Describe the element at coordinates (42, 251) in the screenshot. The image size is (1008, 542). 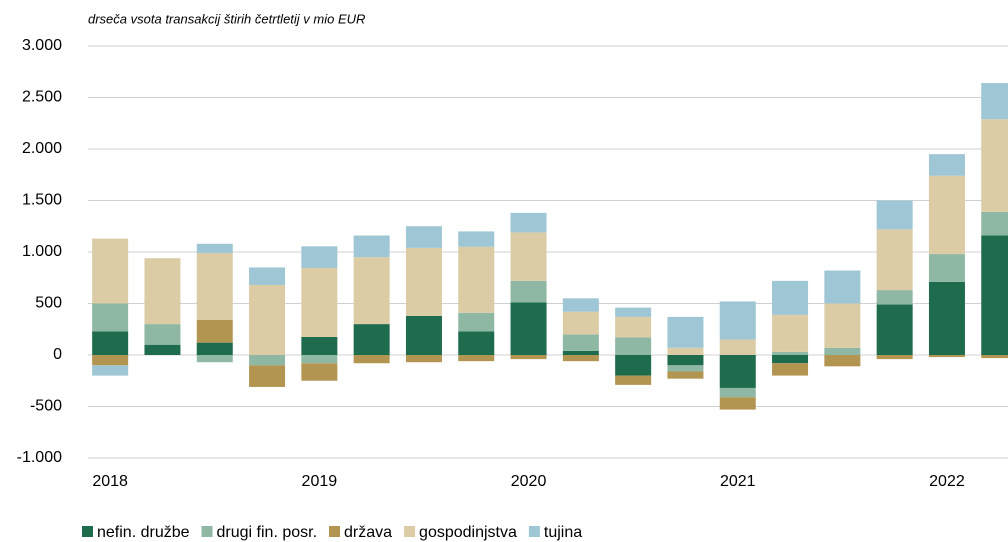
I see `y-tick-label: 1.000` at that location.